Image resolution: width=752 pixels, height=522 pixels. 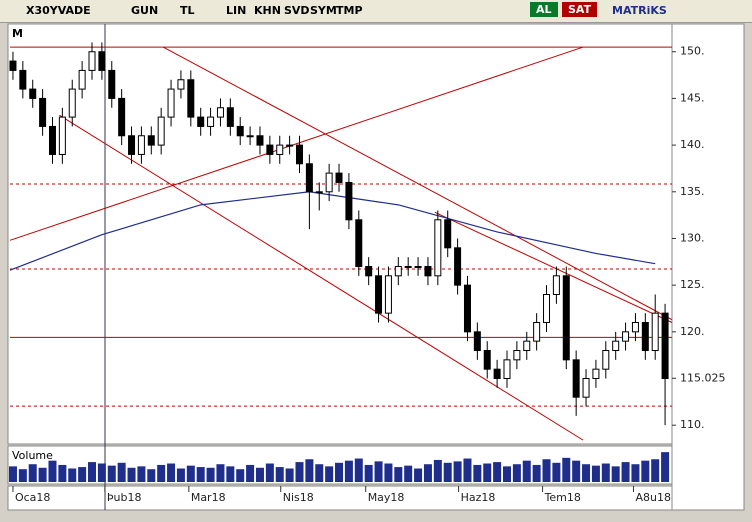 What do you see at coordinates (58, 10) in the screenshot?
I see `symbol: X30YVADE` at bounding box center [58, 10].